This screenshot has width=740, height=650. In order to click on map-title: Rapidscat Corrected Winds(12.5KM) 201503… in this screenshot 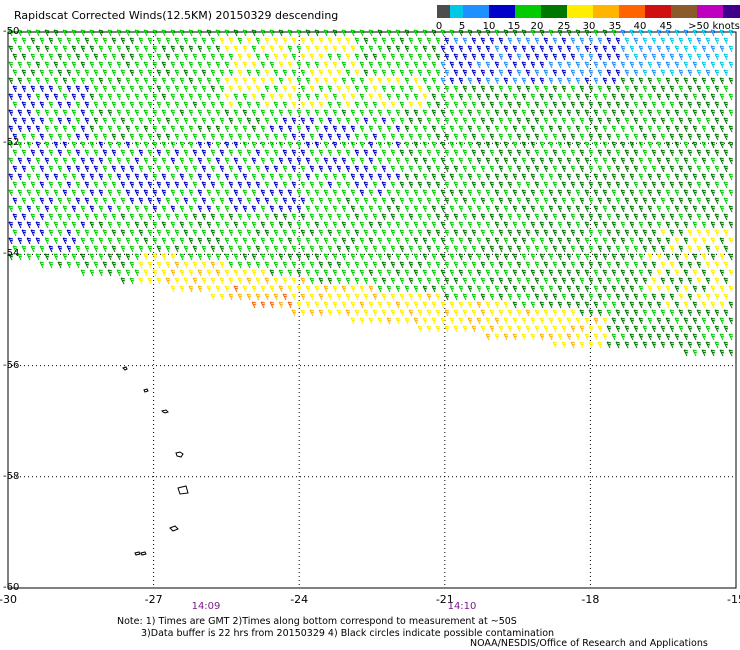, I will do `click(176, 15)`.